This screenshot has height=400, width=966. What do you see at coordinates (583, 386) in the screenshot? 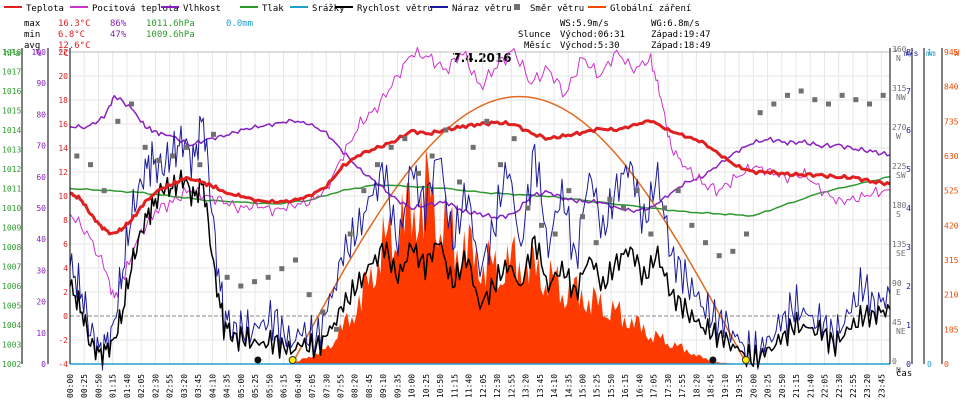
I see `time-tick-label: 15:00` at bounding box center [583, 386].